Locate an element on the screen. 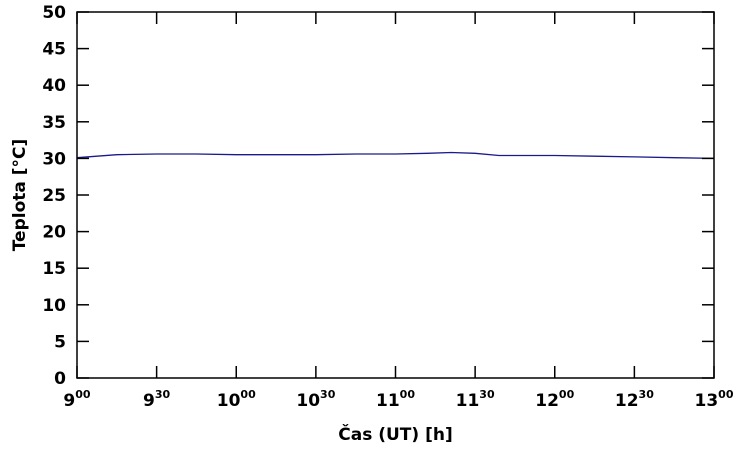 The image size is (750, 450). y-tick-label: 15 is located at coordinates (54, 269).